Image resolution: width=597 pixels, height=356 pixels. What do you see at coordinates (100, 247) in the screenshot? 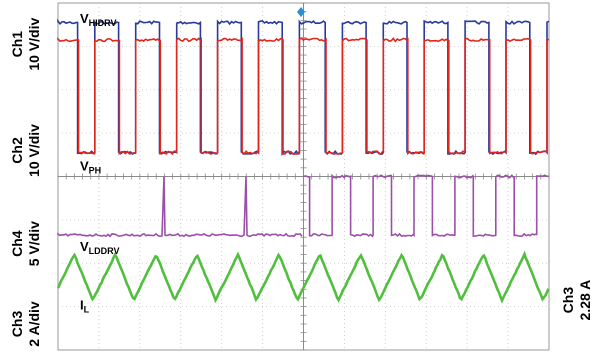
I see `label-vlddrv: VLDDRV` at bounding box center [100, 247].